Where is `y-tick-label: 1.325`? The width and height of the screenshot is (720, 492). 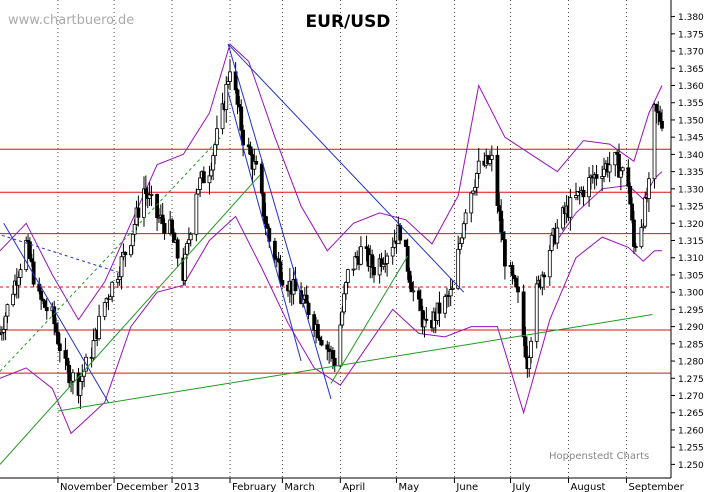
y-tick-label: 1.325 is located at coordinates (691, 208).